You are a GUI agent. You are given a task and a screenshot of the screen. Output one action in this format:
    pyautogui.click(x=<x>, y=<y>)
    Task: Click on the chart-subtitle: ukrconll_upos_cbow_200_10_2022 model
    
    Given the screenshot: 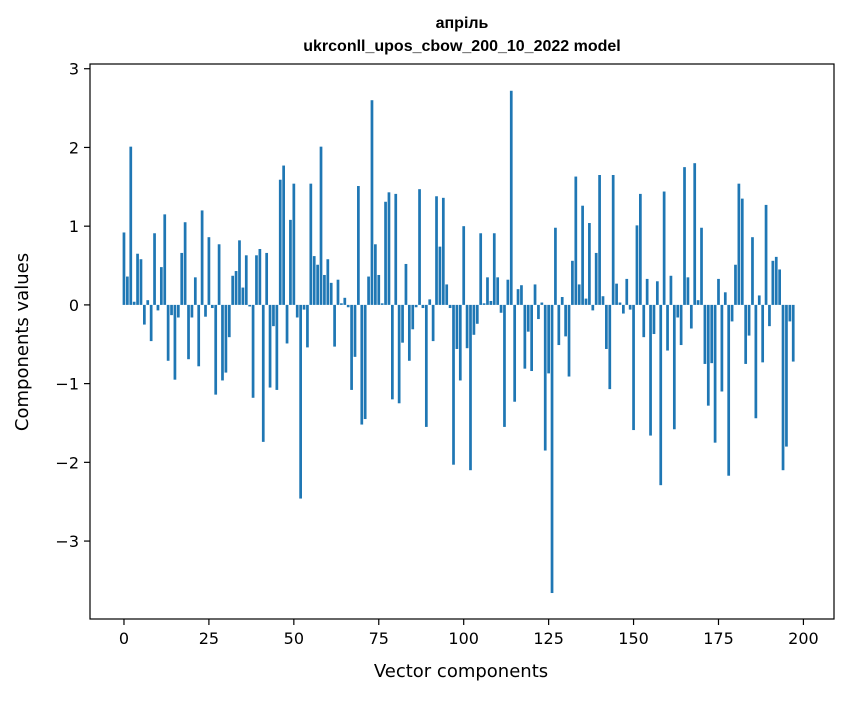 What is the action you would take?
    pyautogui.click(x=461, y=46)
    